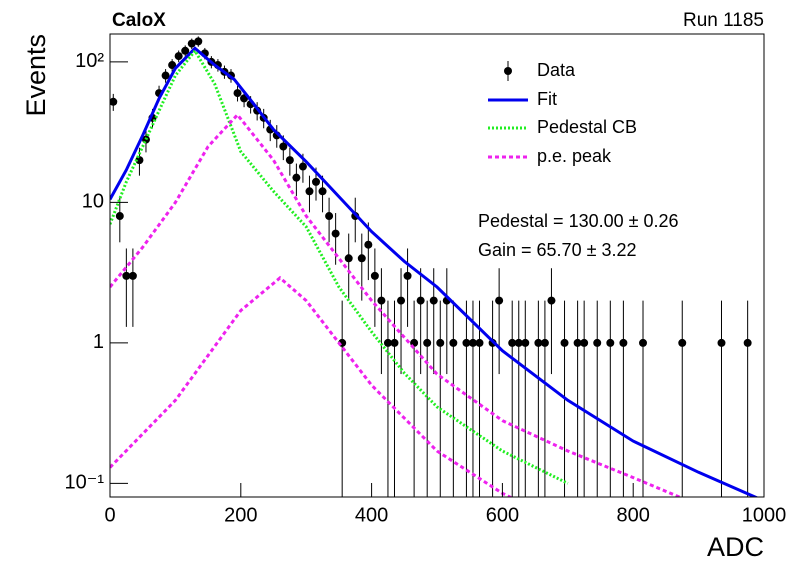 The height and width of the screenshot is (572, 796). Describe the element at coordinates (735, 547) in the screenshot. I see `x-axis-label: ADC` at that location.